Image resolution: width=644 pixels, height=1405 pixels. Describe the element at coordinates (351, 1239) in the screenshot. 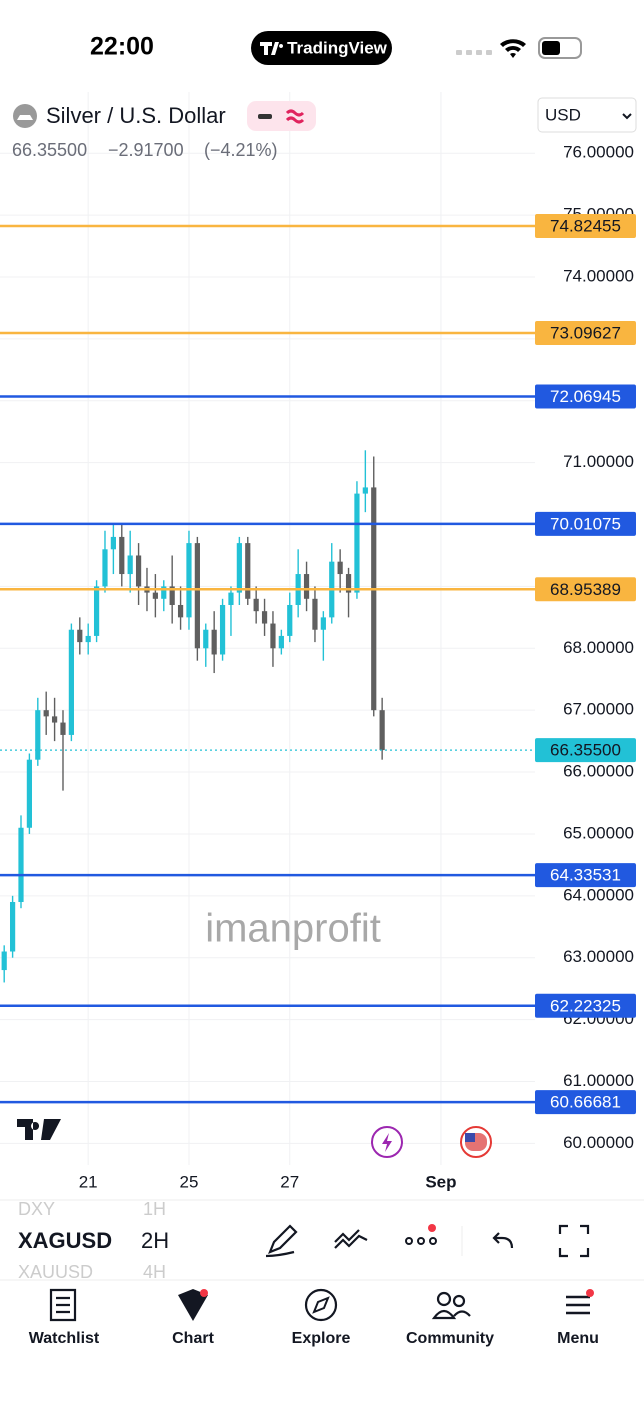

I see `trend-tool` at that location.